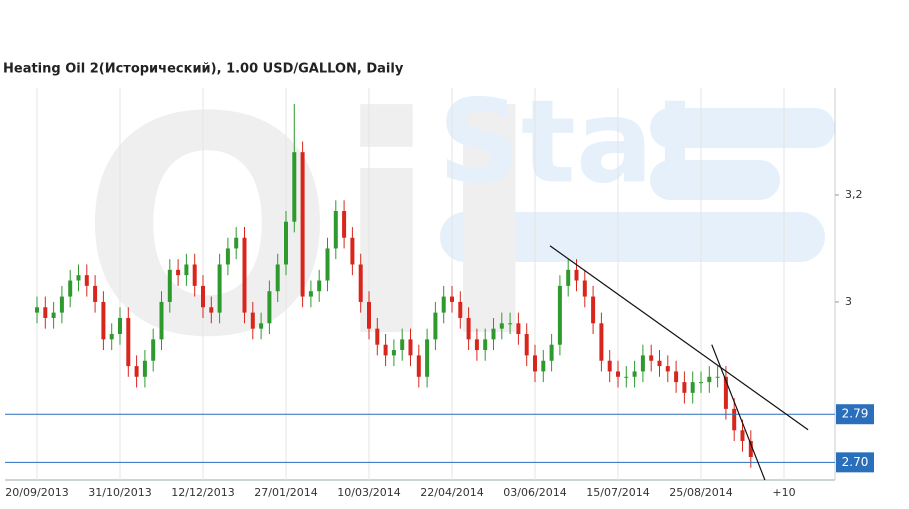 The height and width of the screenshot is (509, 909). Describe the element at coordinates (848, 301) in the screenshot. I see `y-tick-label: 3` at that location.